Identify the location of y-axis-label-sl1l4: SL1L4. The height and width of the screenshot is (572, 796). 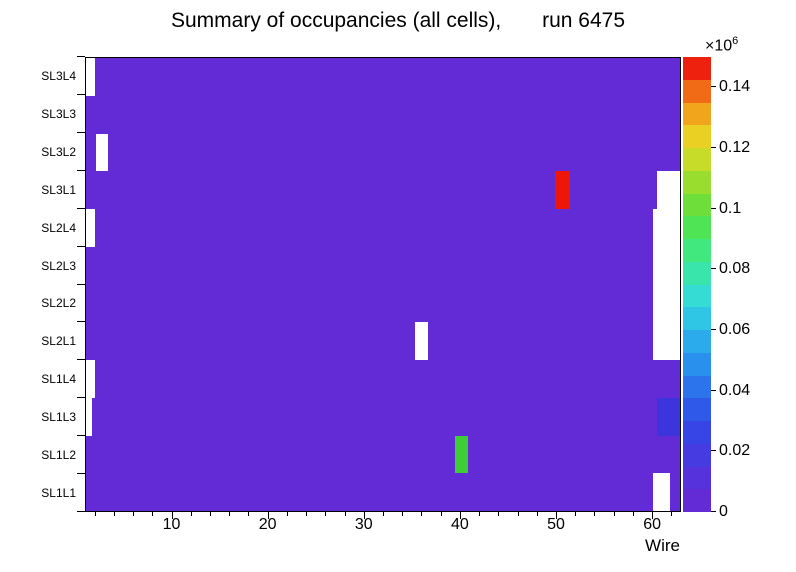
(58, 379).